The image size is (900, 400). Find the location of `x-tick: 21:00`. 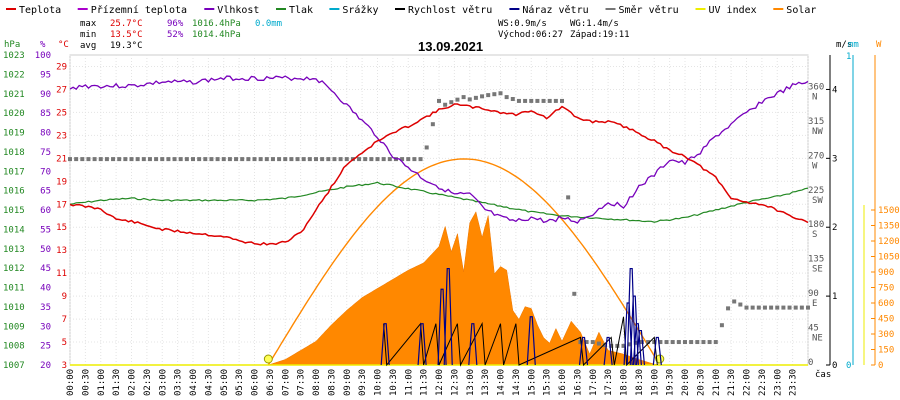

x-tick: 21:00 is located at coordinates (717, 382).